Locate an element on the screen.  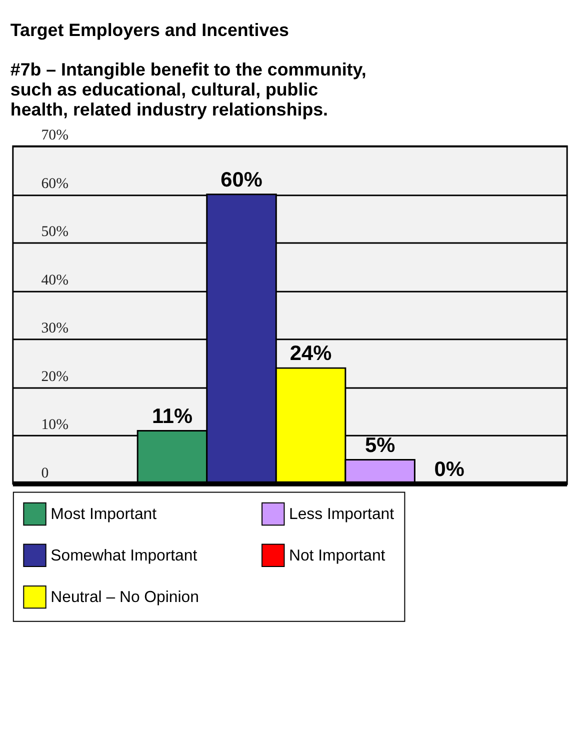
y-tick-label: 30% is located at coordinates (54, 328).